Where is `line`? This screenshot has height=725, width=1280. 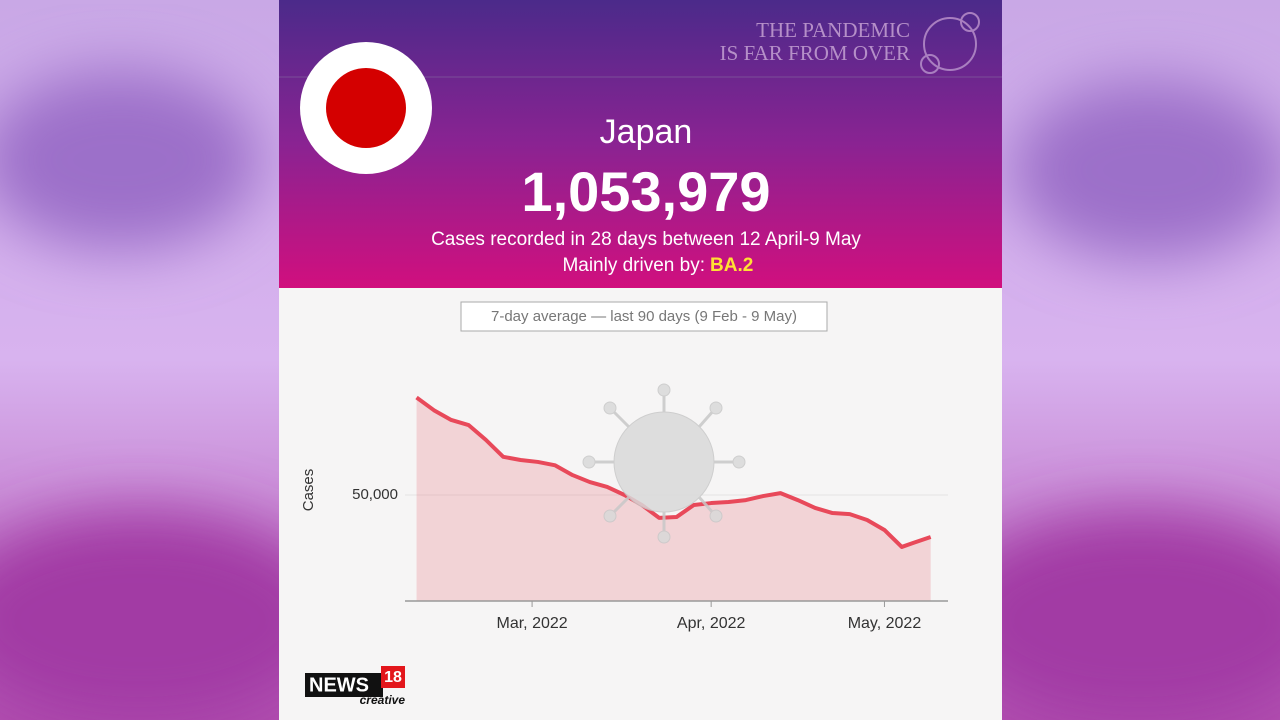
line is located at coordinates (673, 472).